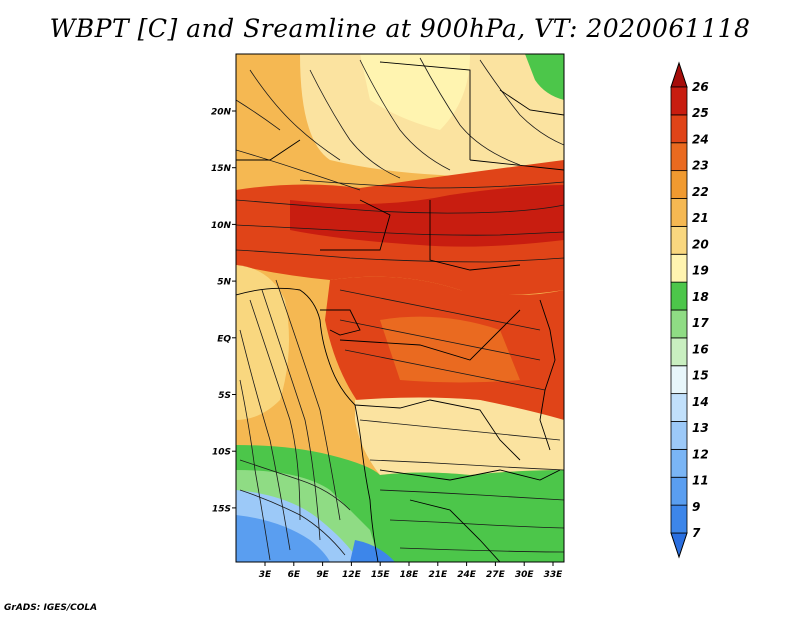 The image size is (800, 618). What do you see at coordinates (700, 166) in the screenshot?
I see `colorbar-label: 23` at bounding box center [700, 166].